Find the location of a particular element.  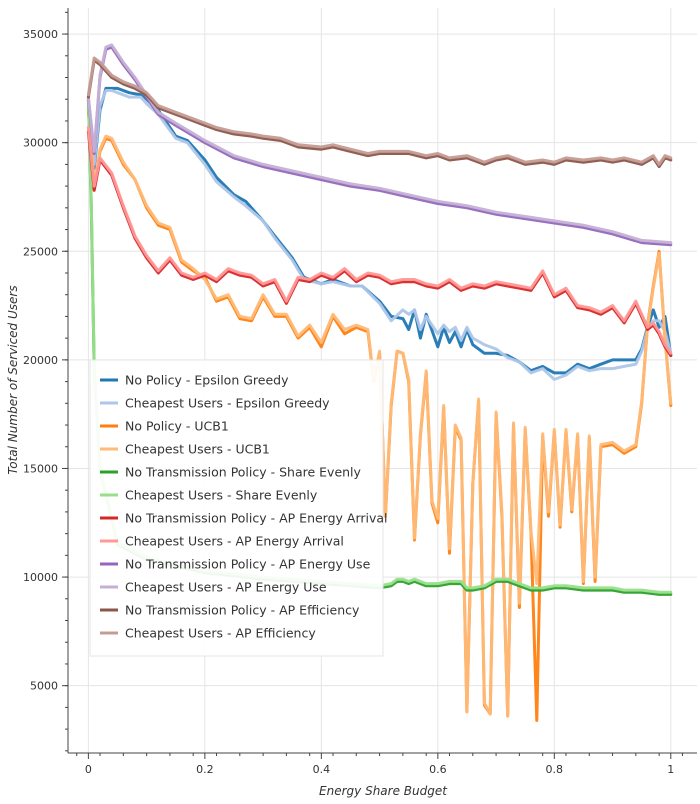

legend-label: No Transmission Policy - AP Efficiency is located at coordinates (242, 610).